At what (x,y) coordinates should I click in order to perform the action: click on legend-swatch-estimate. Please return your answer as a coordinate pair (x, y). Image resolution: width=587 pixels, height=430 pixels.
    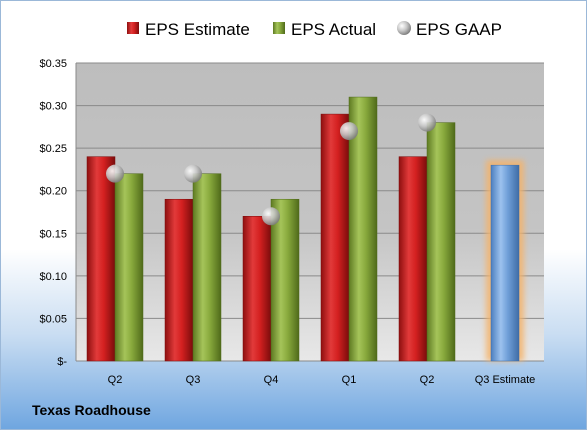
    Looking at the image, I should click on (133, 28).